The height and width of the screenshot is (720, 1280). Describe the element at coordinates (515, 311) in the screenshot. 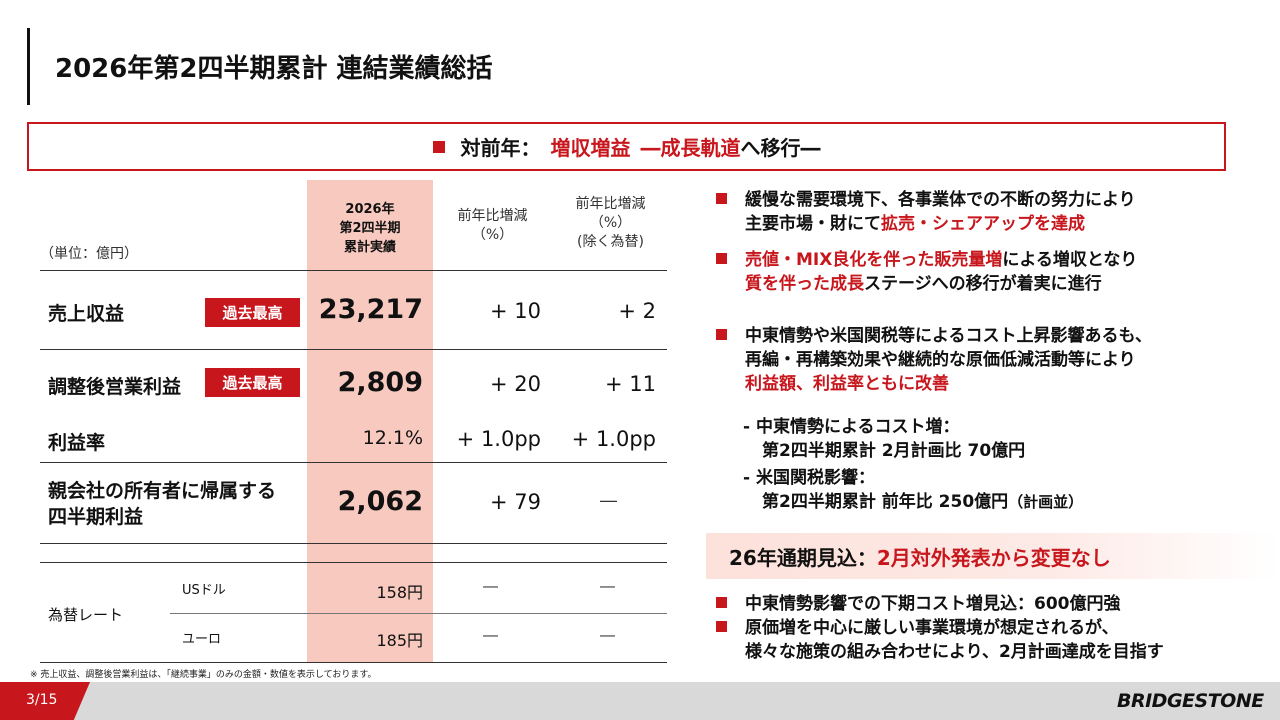

I see `revenue-yoy: + 10` at that location.